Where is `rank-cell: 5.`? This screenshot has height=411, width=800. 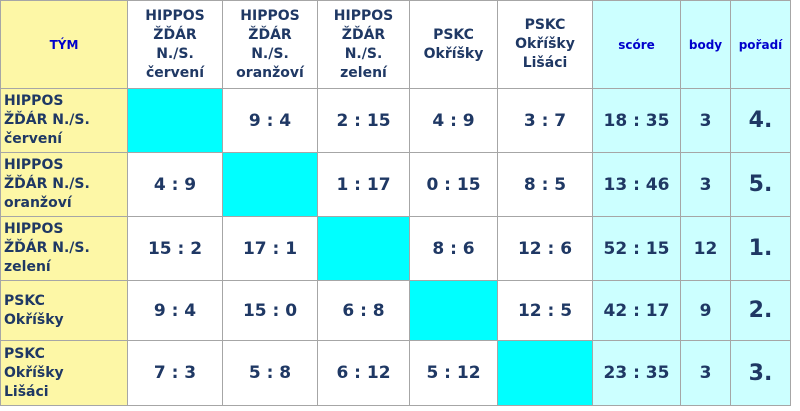
rank-cell: 5. is located at coordinates (760, 184).